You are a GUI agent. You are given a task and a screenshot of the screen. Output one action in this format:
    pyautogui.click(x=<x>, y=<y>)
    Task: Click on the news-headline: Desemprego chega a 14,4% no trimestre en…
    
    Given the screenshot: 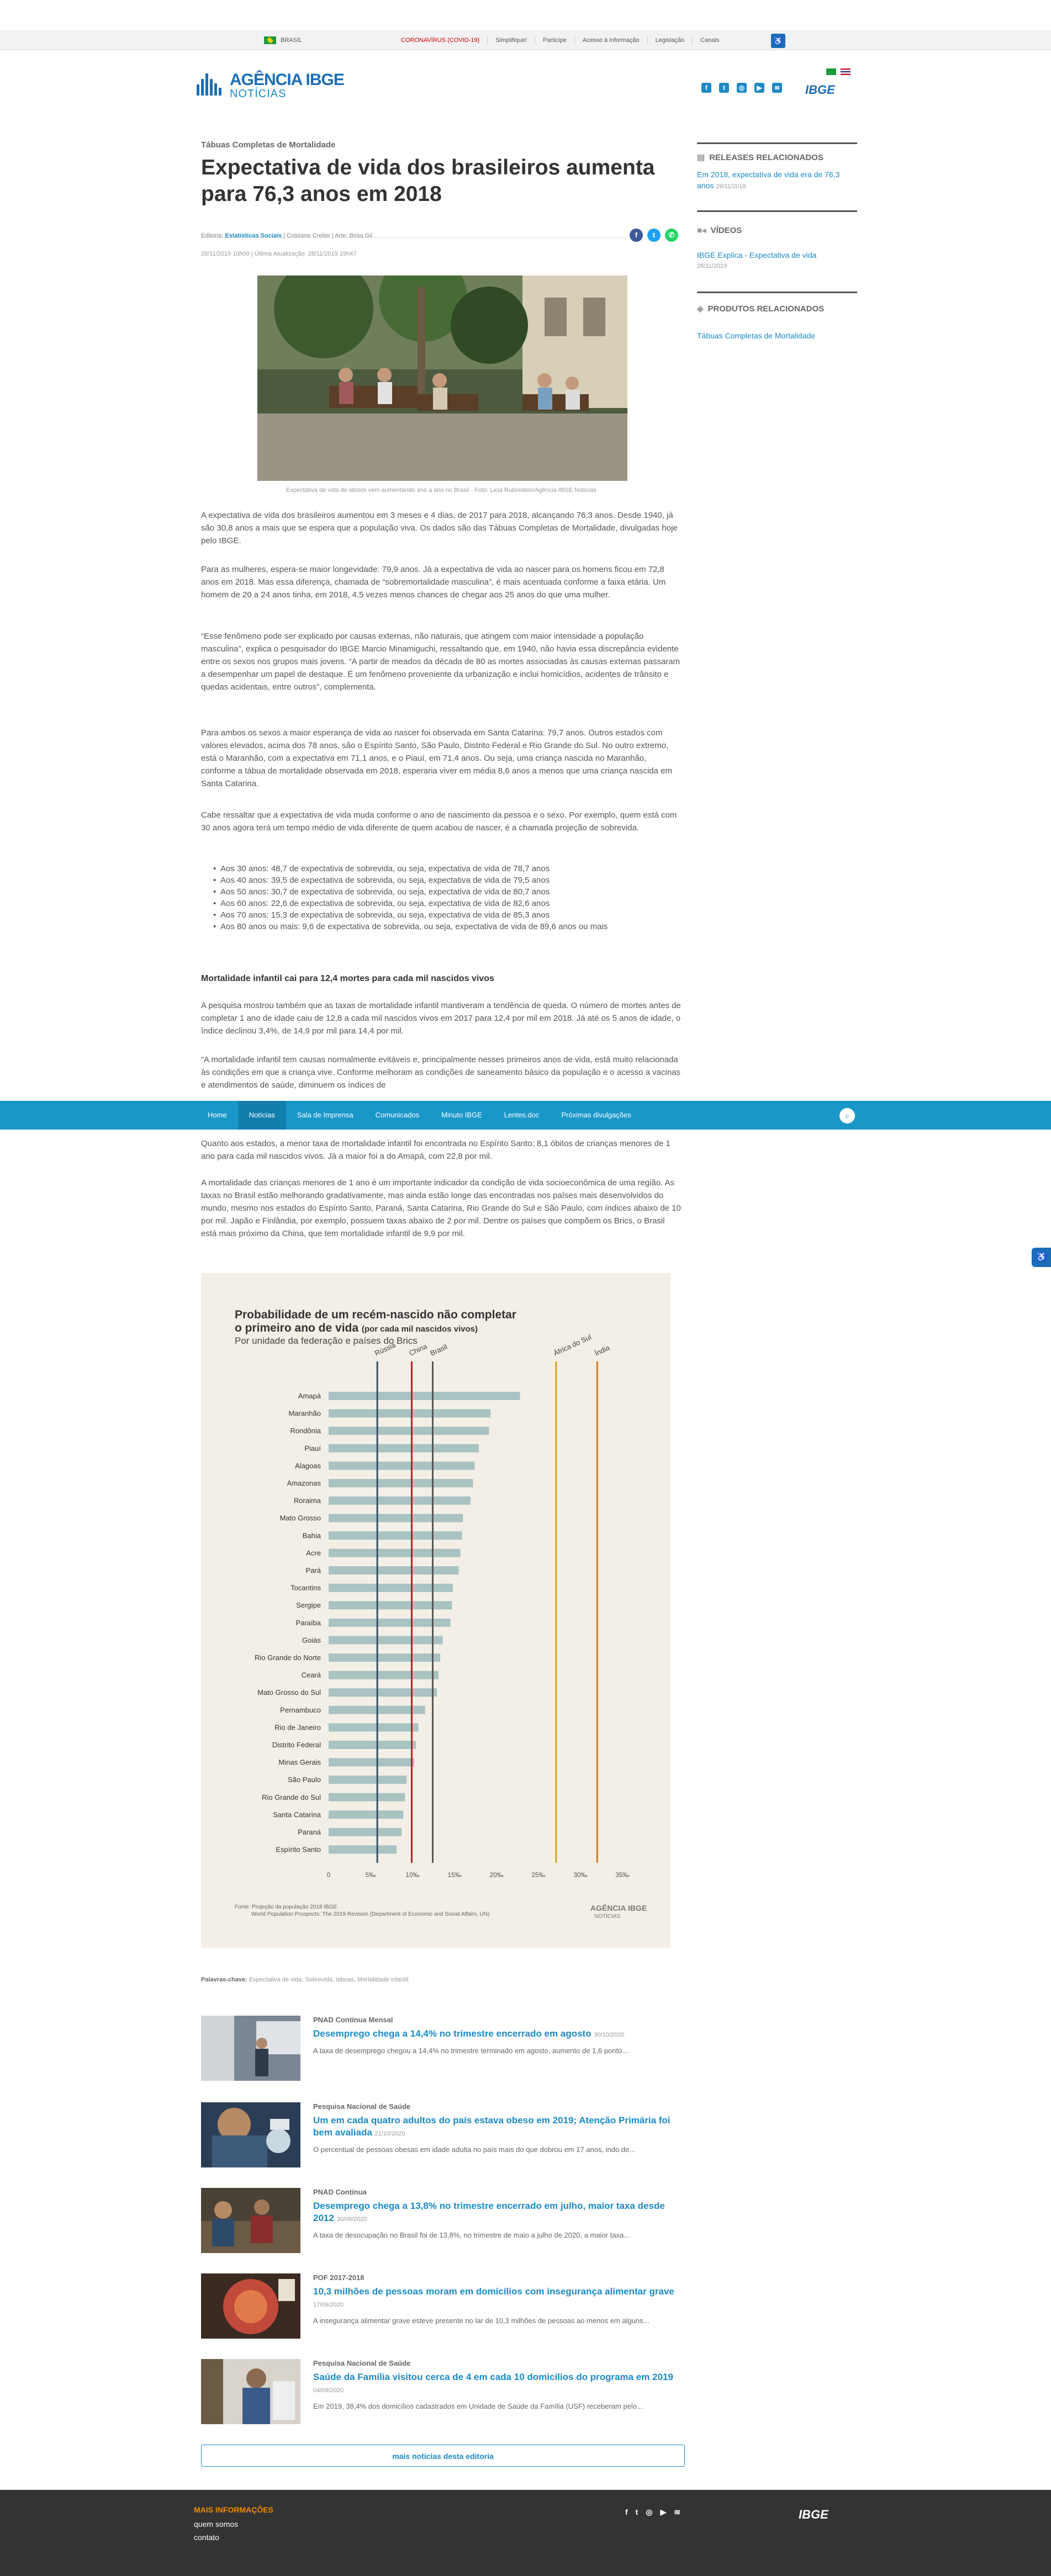 What is the action you would take?
    pyautogui.click(x=495, y=2034)
    